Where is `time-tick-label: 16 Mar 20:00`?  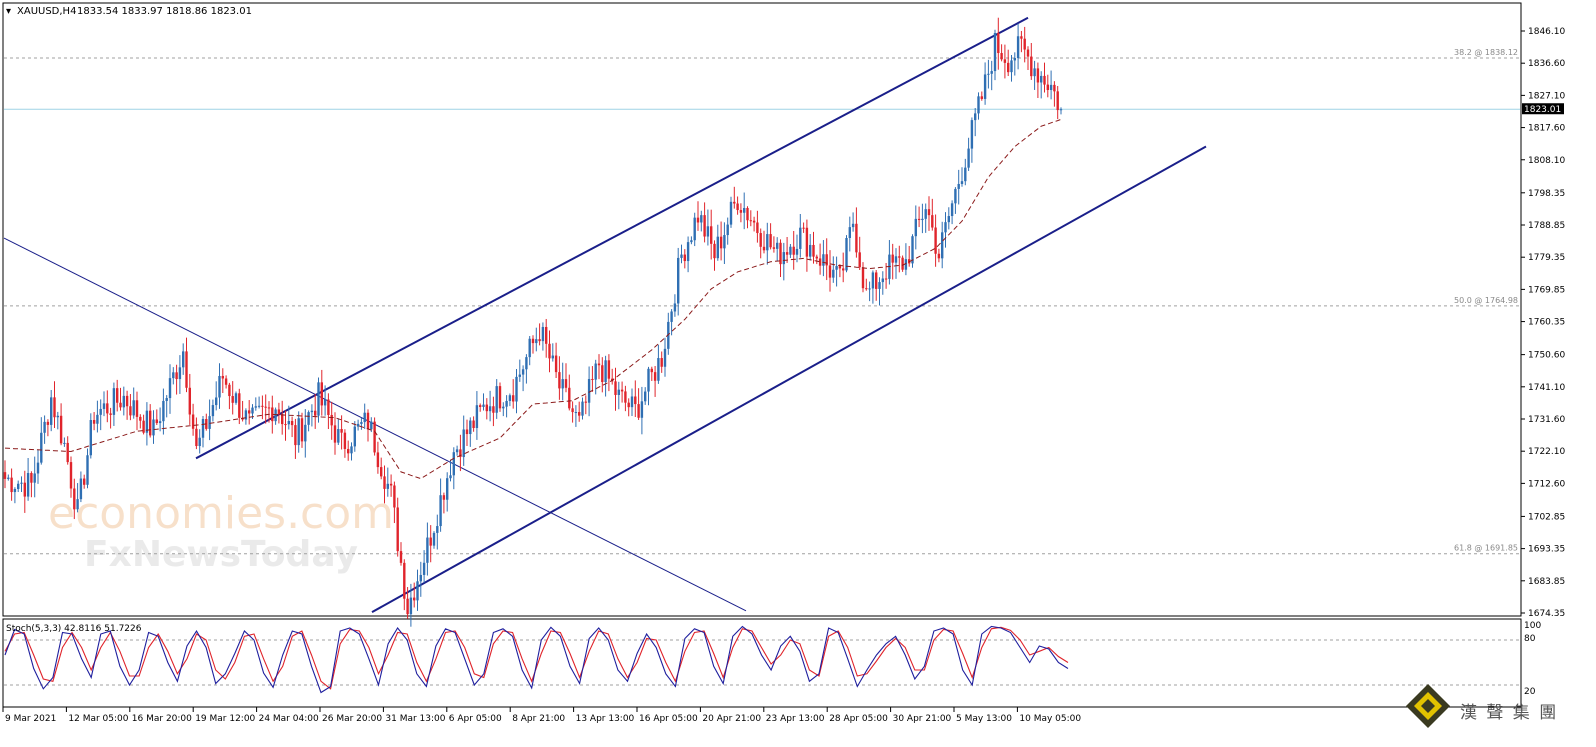
time-tick-label: 16 Mar 20:00 is located at coordinates (162, 719).